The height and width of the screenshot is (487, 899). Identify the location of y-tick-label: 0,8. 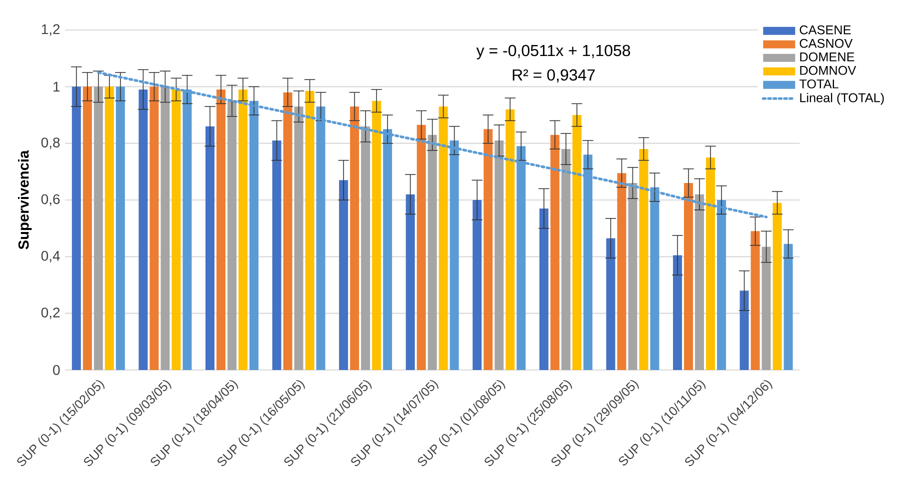
(50, 144).